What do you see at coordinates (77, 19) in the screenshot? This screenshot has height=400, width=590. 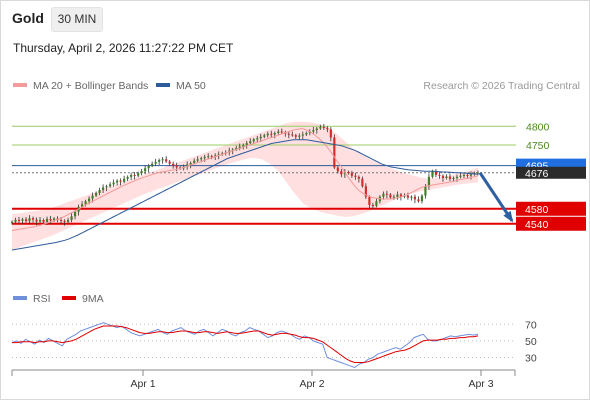 I see `timeframe-button: 30 MIN` at bounding box center [77, 19].